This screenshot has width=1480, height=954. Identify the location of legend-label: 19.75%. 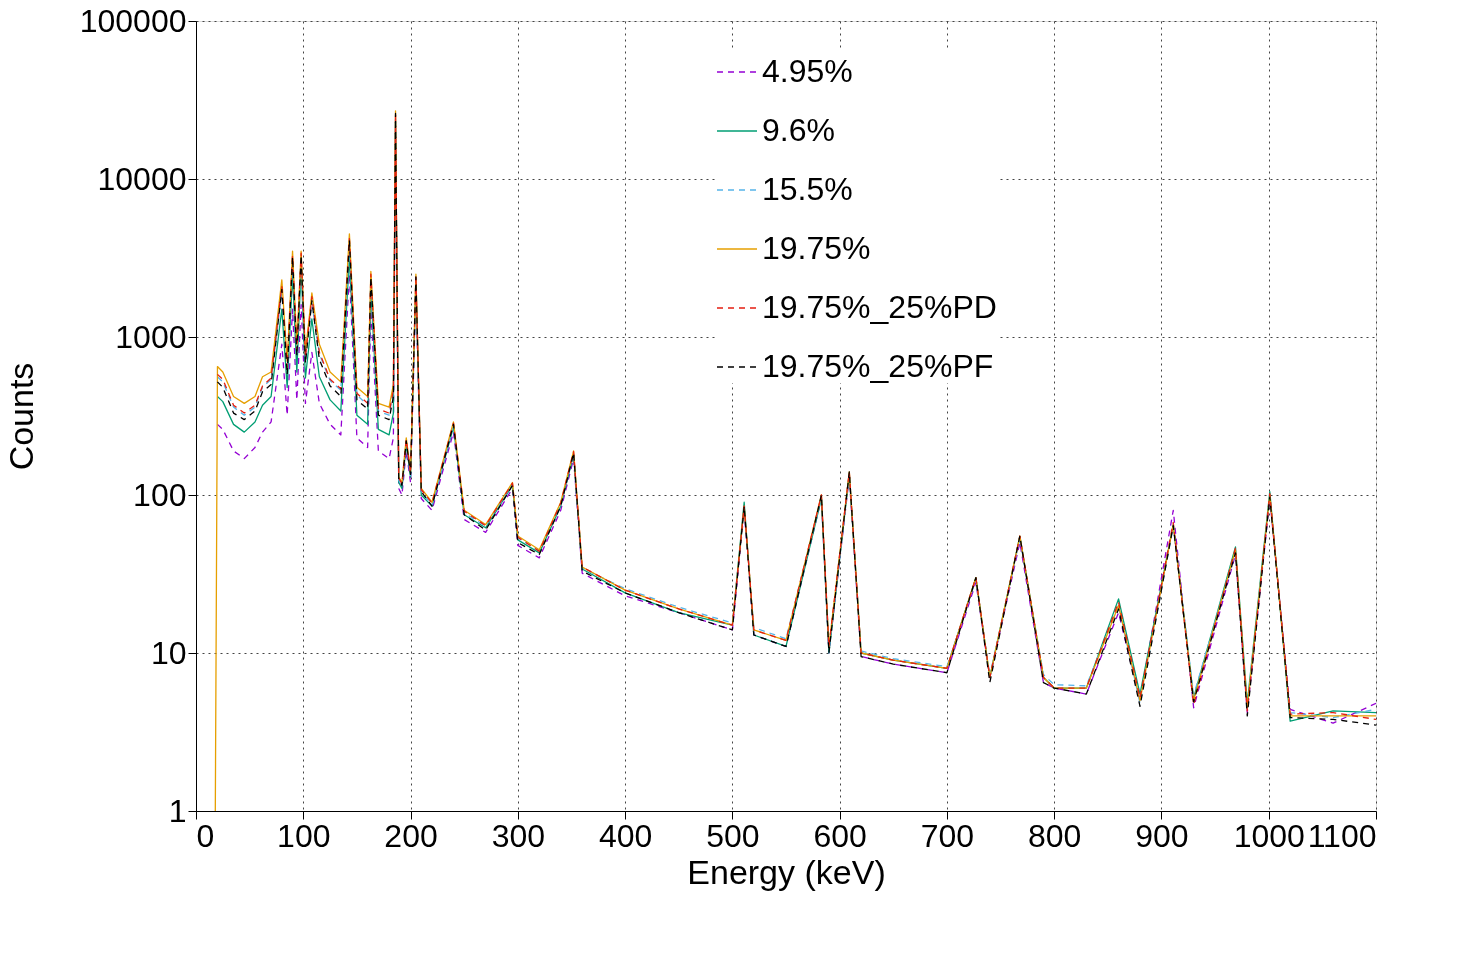
(816, 248).